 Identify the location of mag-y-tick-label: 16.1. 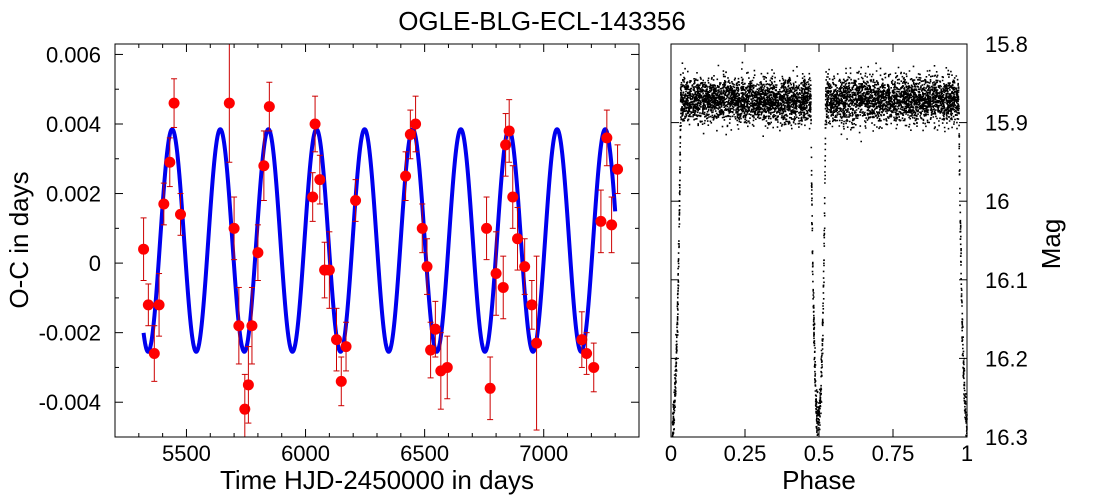
(1006, 280).